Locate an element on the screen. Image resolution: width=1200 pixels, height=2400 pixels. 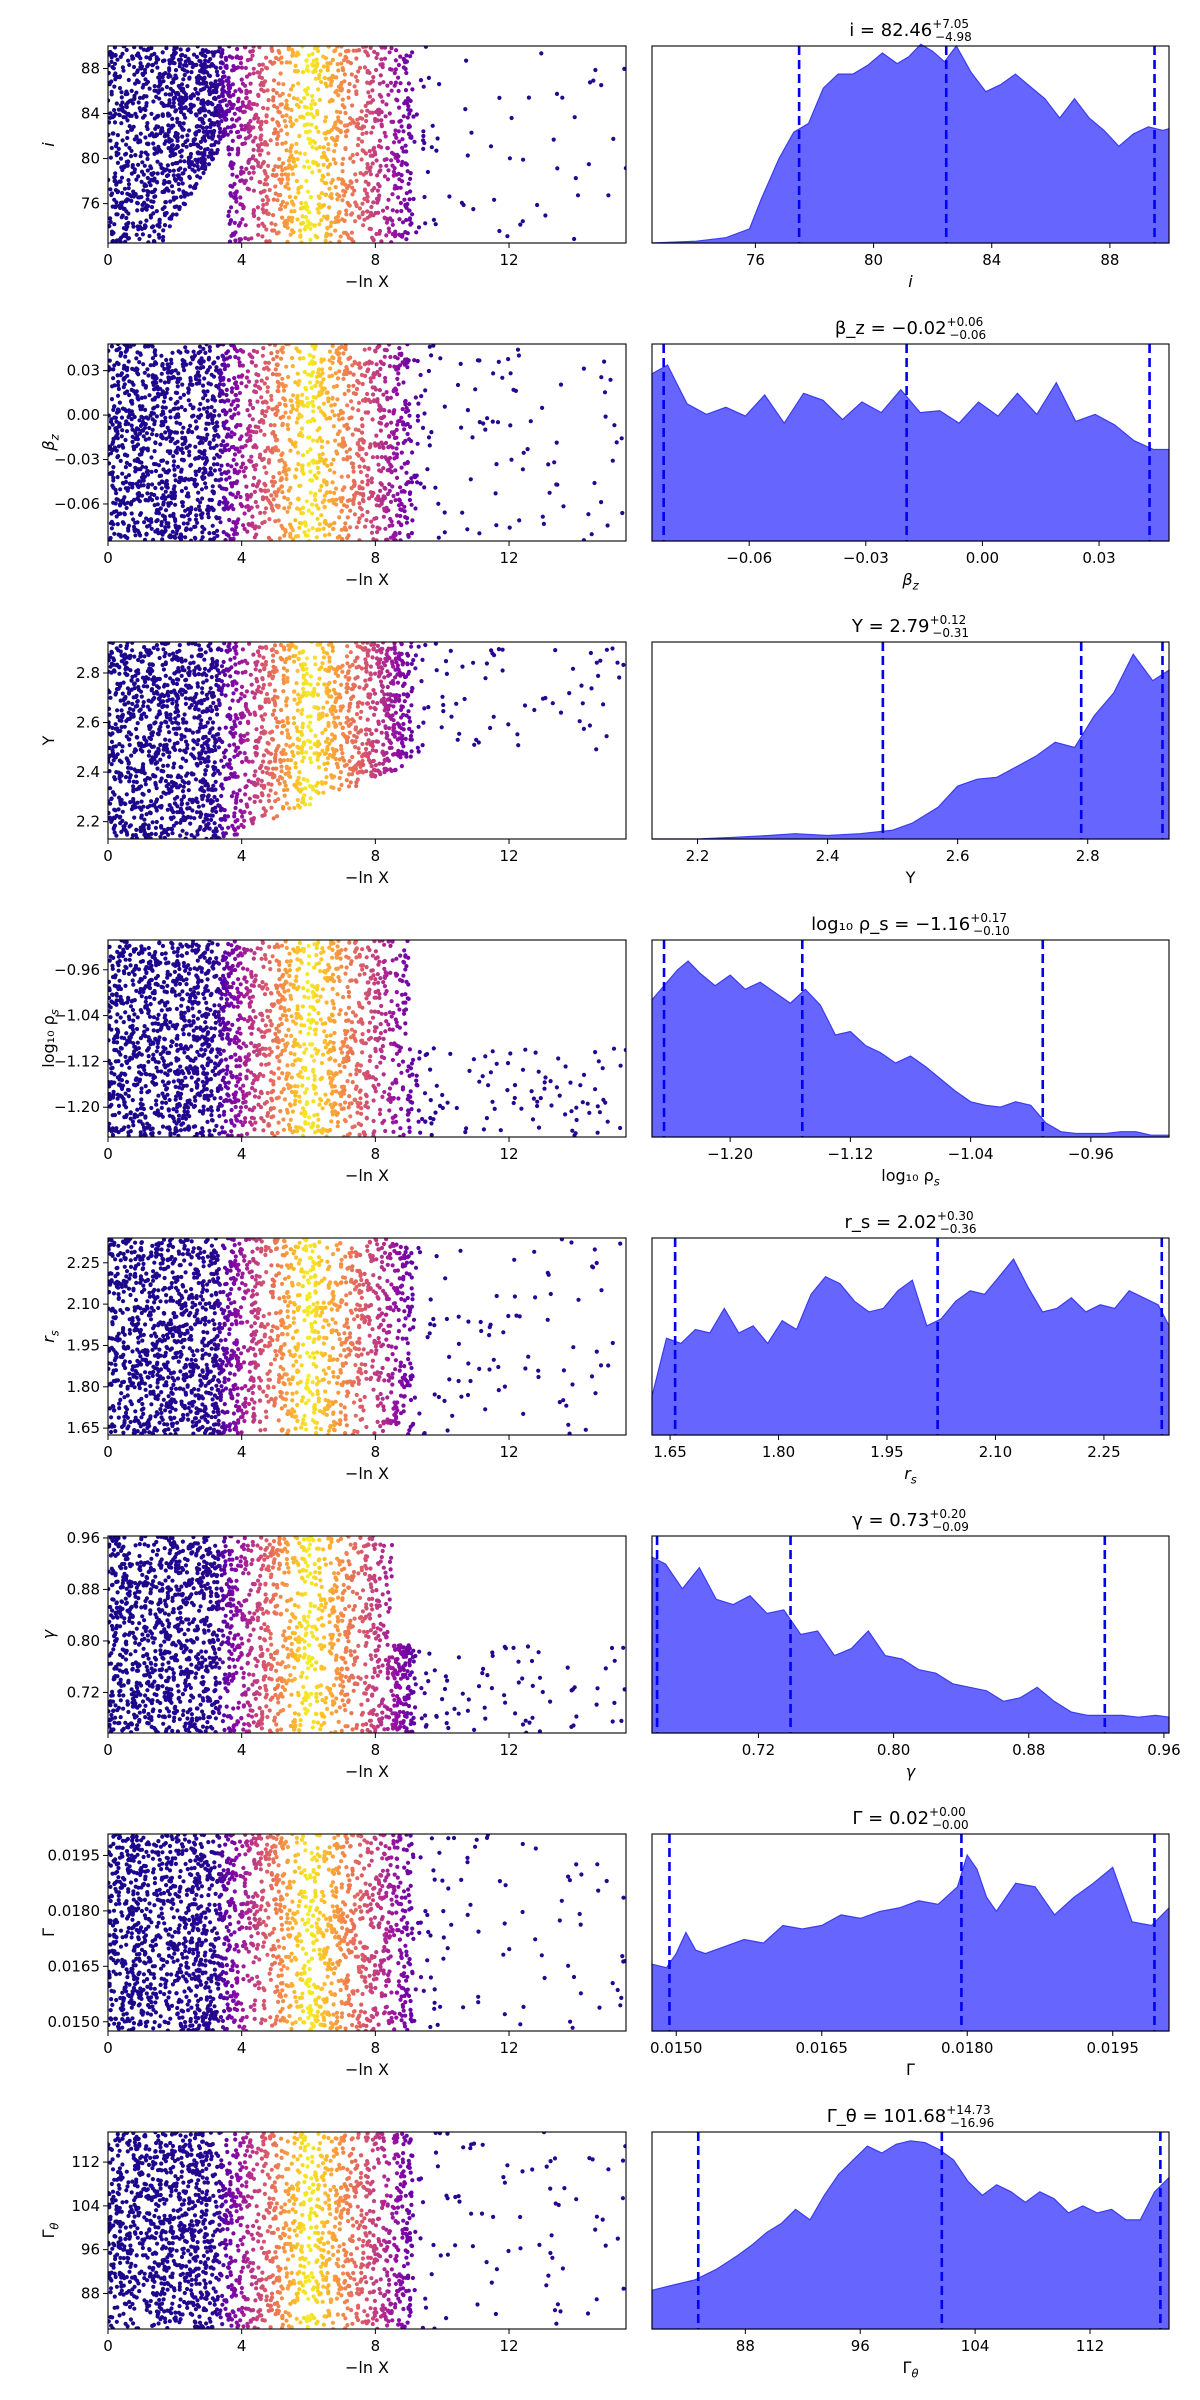
x-axis-label: i is located at coordinates (910, 281).